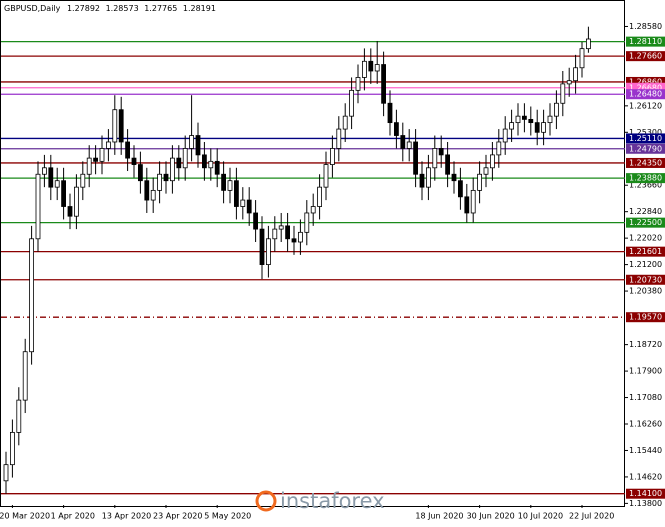 The image size is (665, 527). I want to click on ohlc-close: 1.28191, so click(199, 8).